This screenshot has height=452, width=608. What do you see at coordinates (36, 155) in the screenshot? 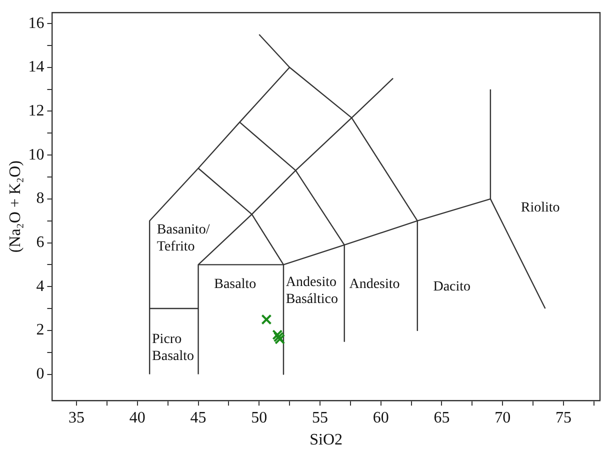
I see `y-tick-label: 10` at bounding box center [36, 155].